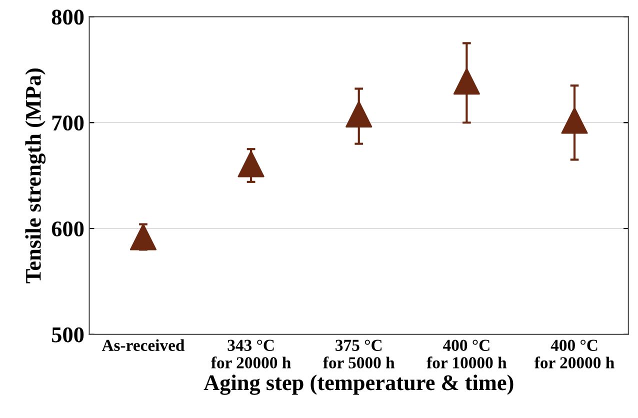  Describe the element at coordinates (68, 228) in the screenshot. I see `y-tick-label: 600` at that location.